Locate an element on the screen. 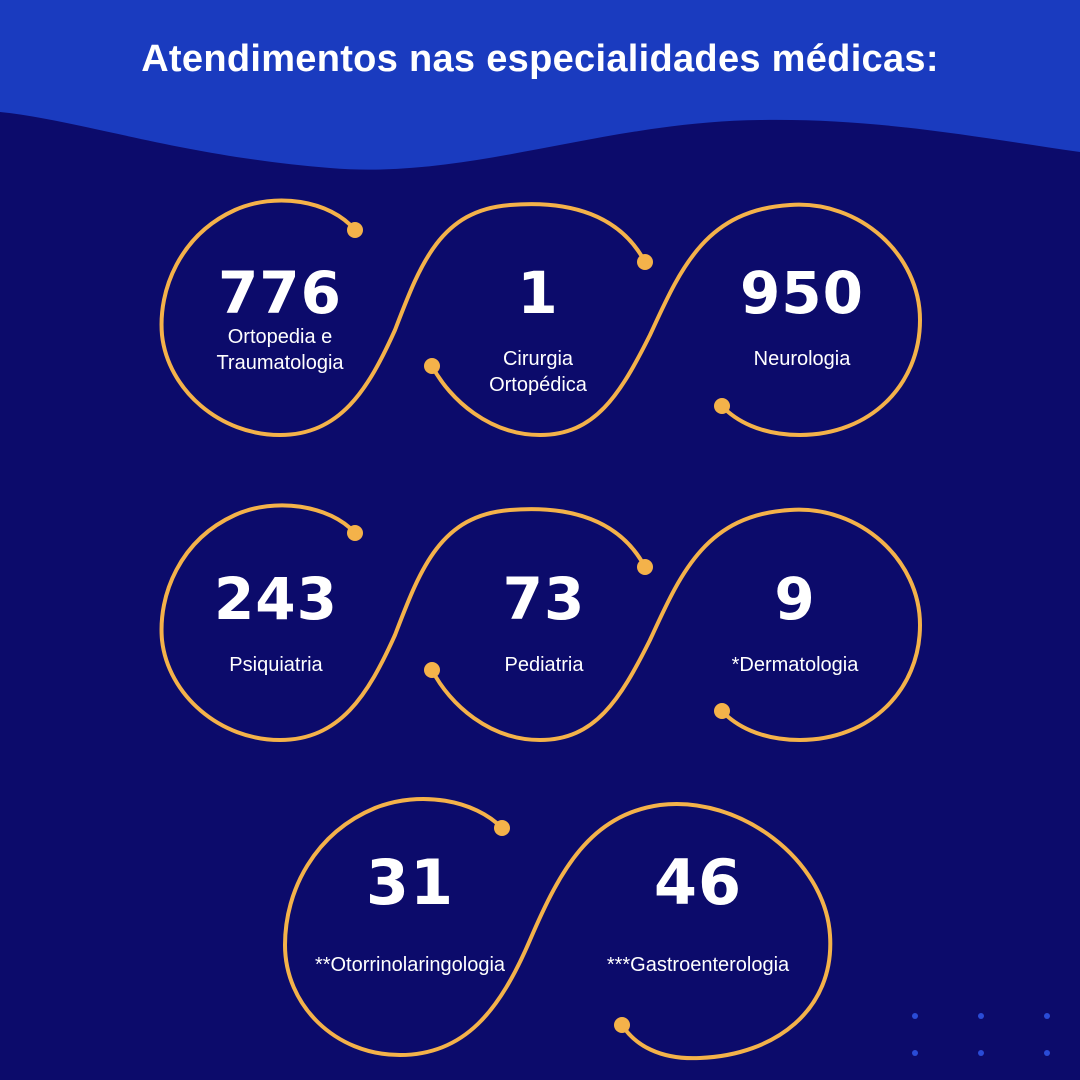  stat-label: ***Gastroenterologia is located at coordinates (698, 965).